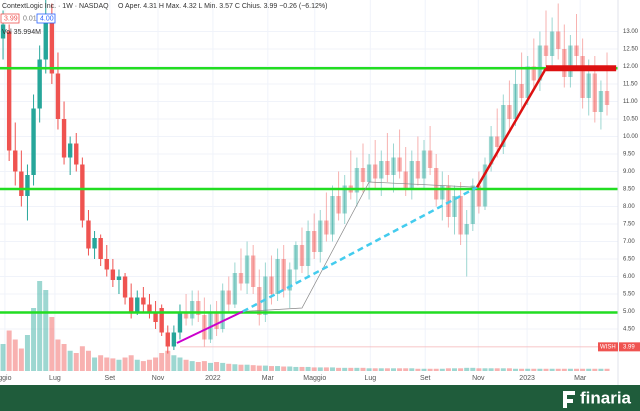 The height and width of the screenshot is (411, 640). What do you see at coordinates (606, 397) in the screenshot?
I see `brand: finaria` at bounding box center [606, 397].